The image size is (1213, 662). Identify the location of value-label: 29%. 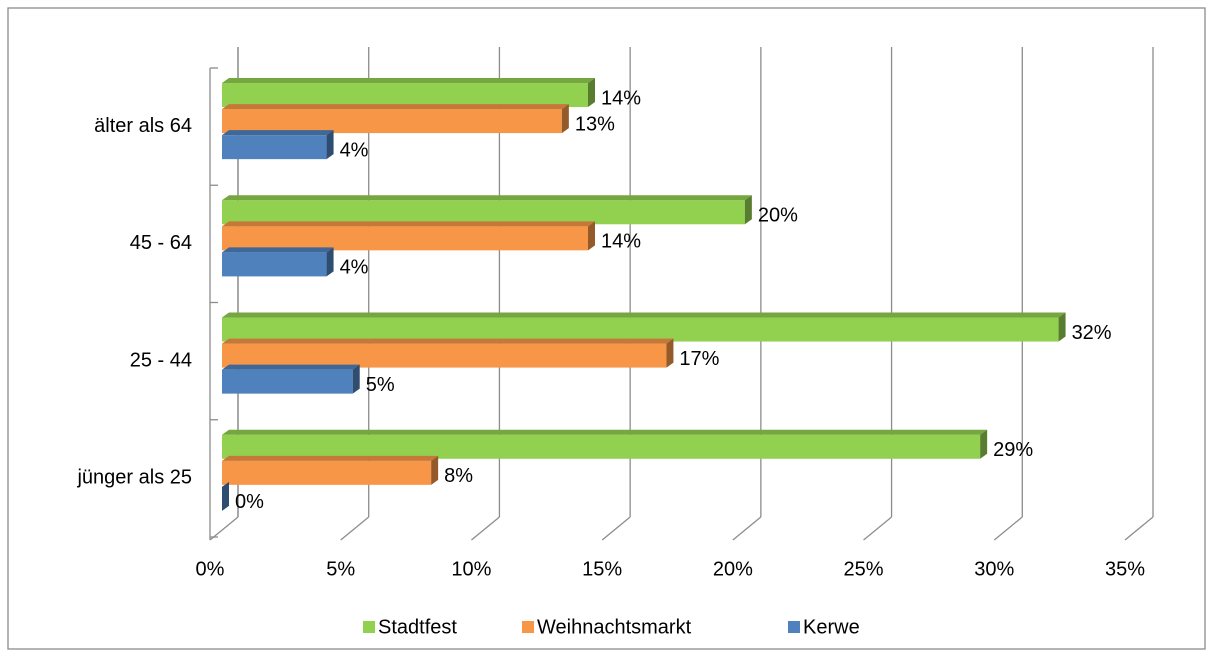
(1013, 450).